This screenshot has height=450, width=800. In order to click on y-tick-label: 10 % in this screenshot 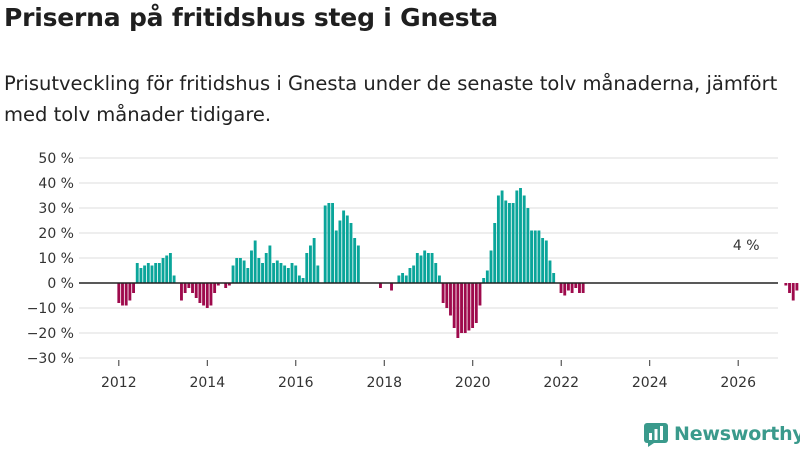, I will do `click(56, 259)`.